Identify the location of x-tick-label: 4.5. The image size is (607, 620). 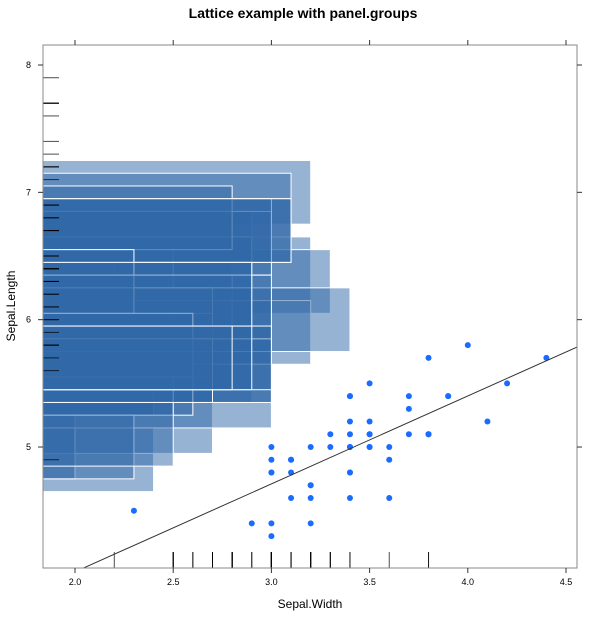
(566, 582).